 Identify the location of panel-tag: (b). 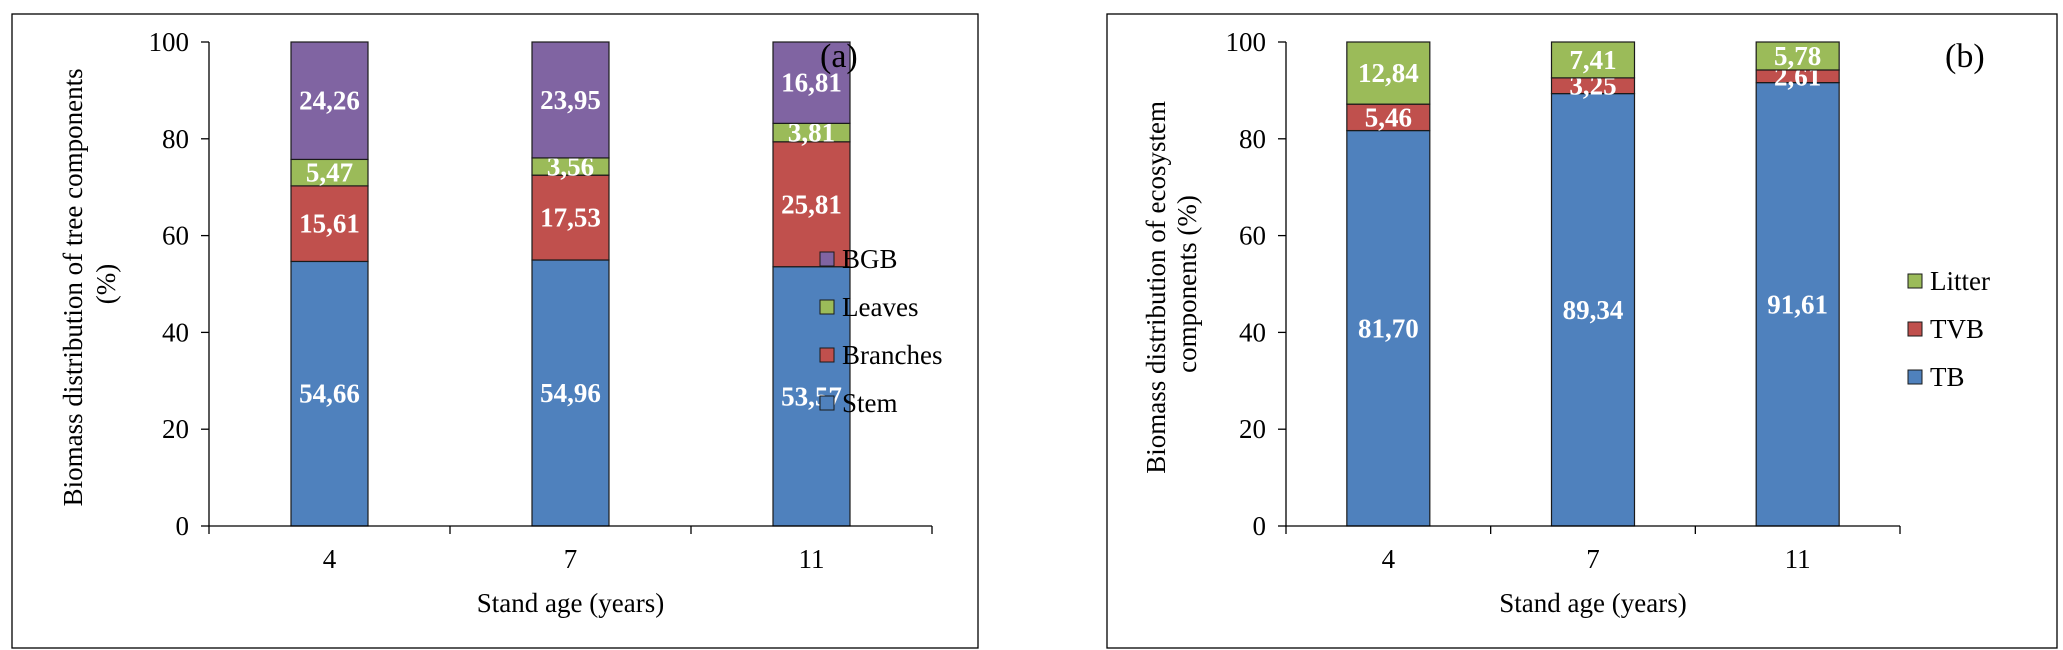
(1965, 56).